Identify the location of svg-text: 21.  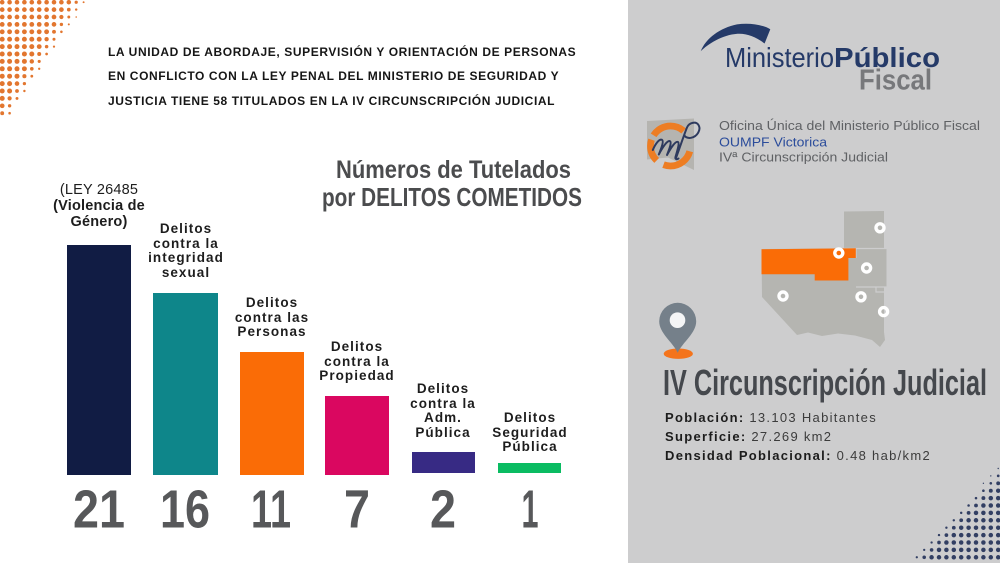
(99, 510).